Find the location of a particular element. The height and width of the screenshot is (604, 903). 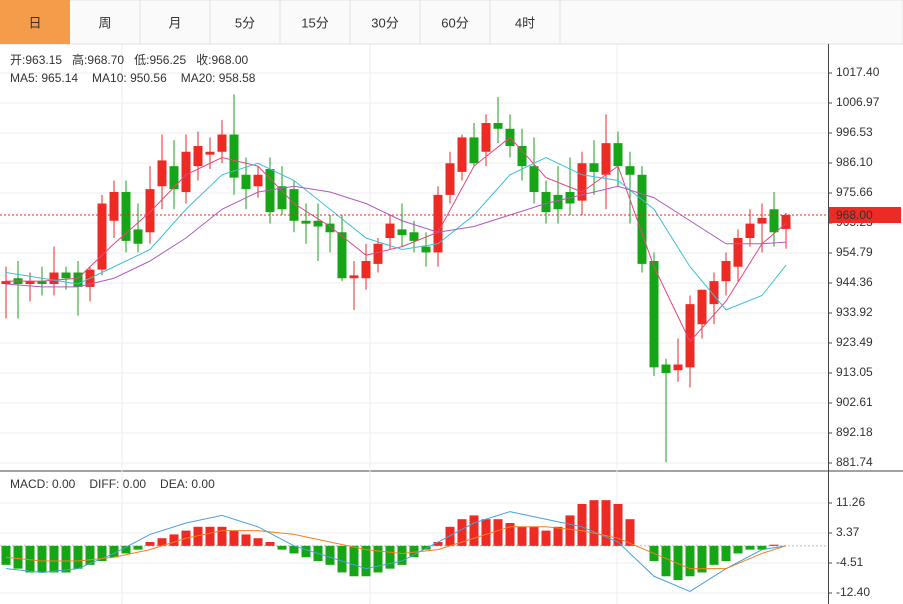

tab: 5分 is located at coordinates (245, 22).